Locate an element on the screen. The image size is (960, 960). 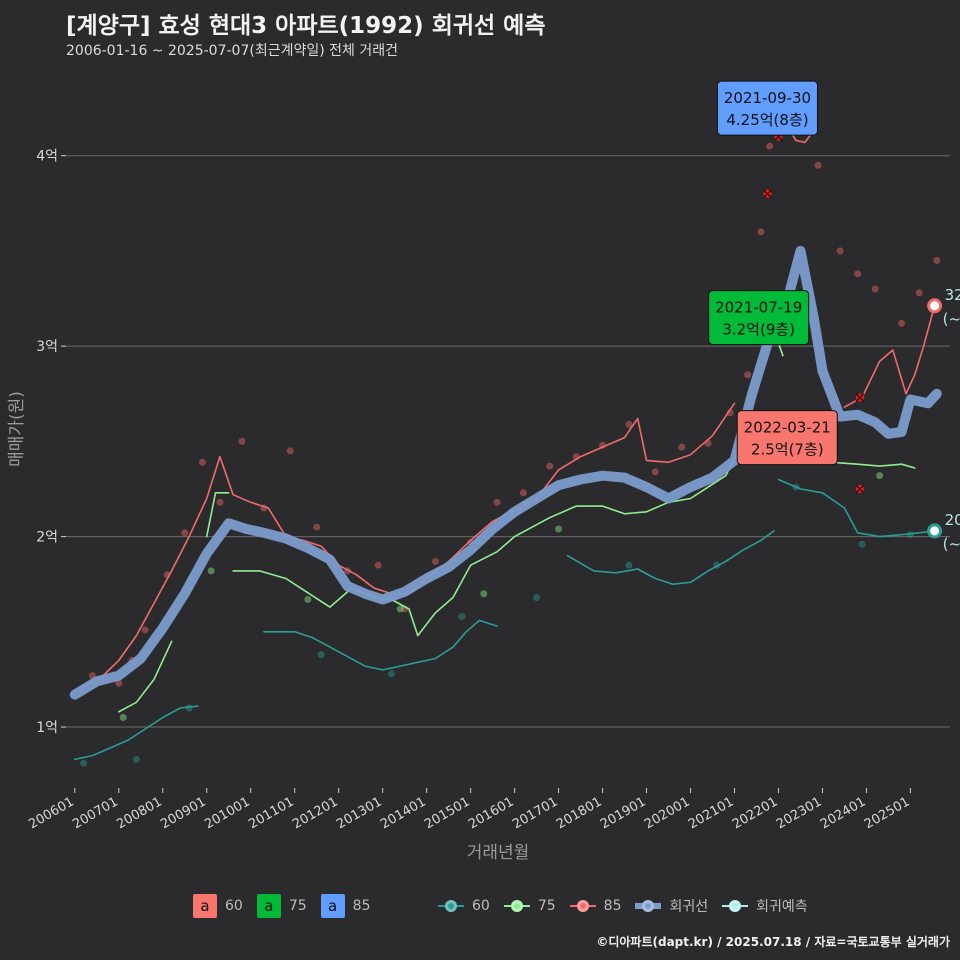
annotation-date: 2021-09-30 is located at coordinates (767, 98).